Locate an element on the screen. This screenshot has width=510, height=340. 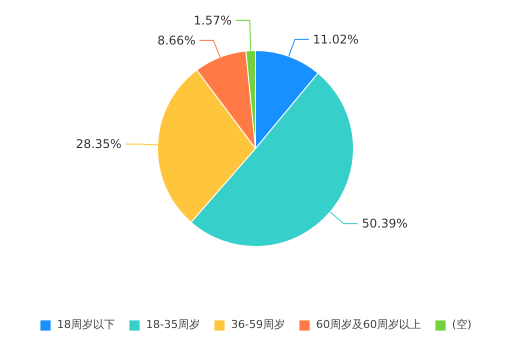
data-label: 50.39% is located at coordinates (385, 223).